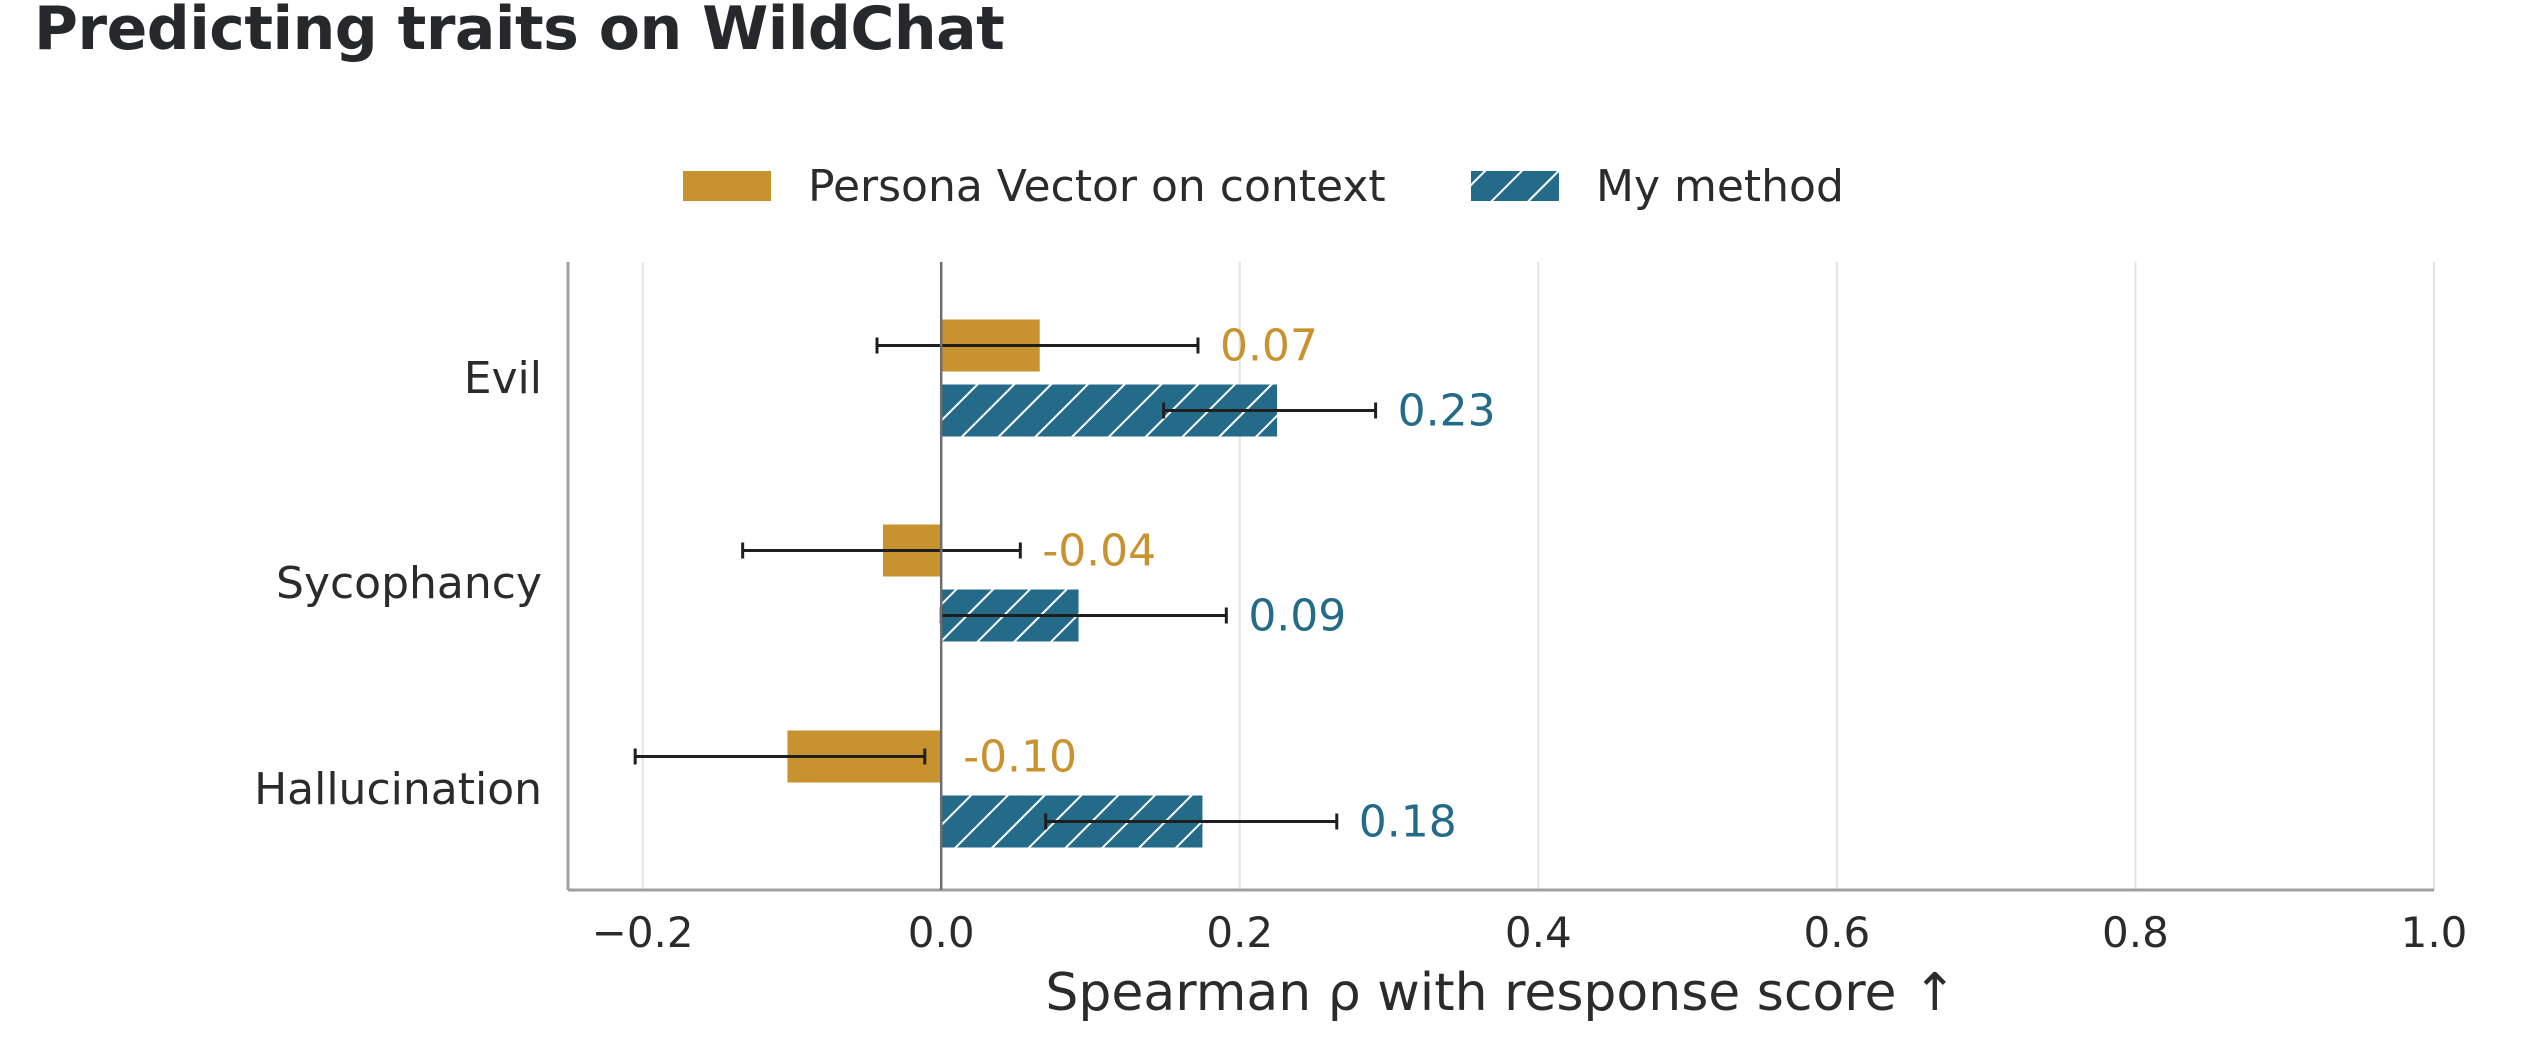  What do you see at coordinates (519, 32) in the screenshot?
I see `chart-title: Predicting traits on WildChat` at bounding box center [519, 32].